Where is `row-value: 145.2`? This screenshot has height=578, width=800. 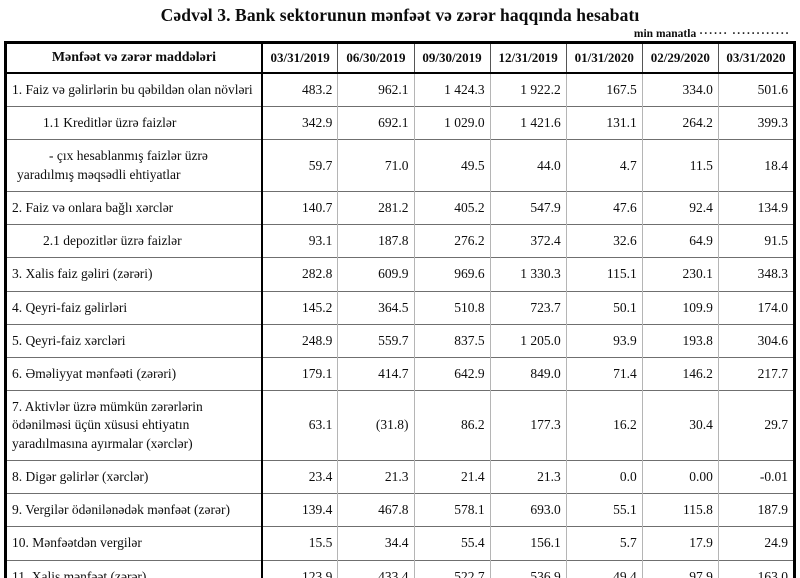
row-value: 145.2 is located at coordinates (299, 307).